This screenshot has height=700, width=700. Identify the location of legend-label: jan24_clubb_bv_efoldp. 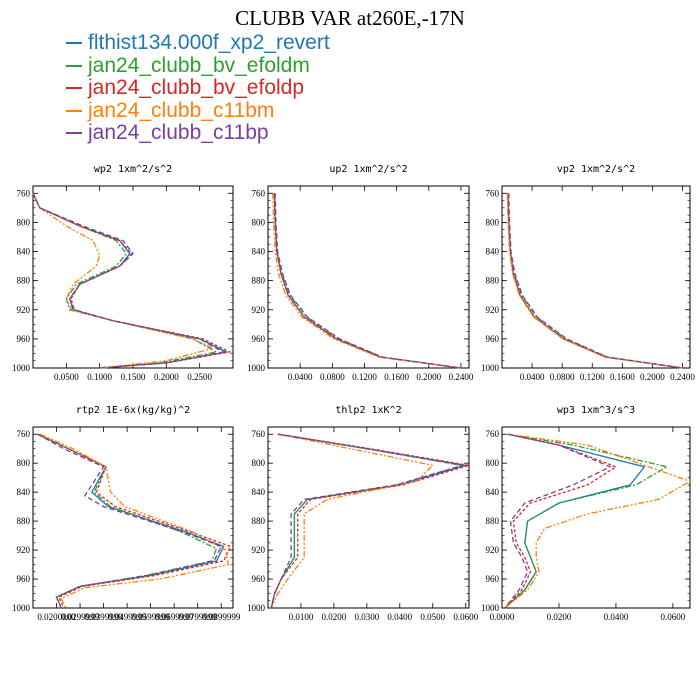
(196, 87).